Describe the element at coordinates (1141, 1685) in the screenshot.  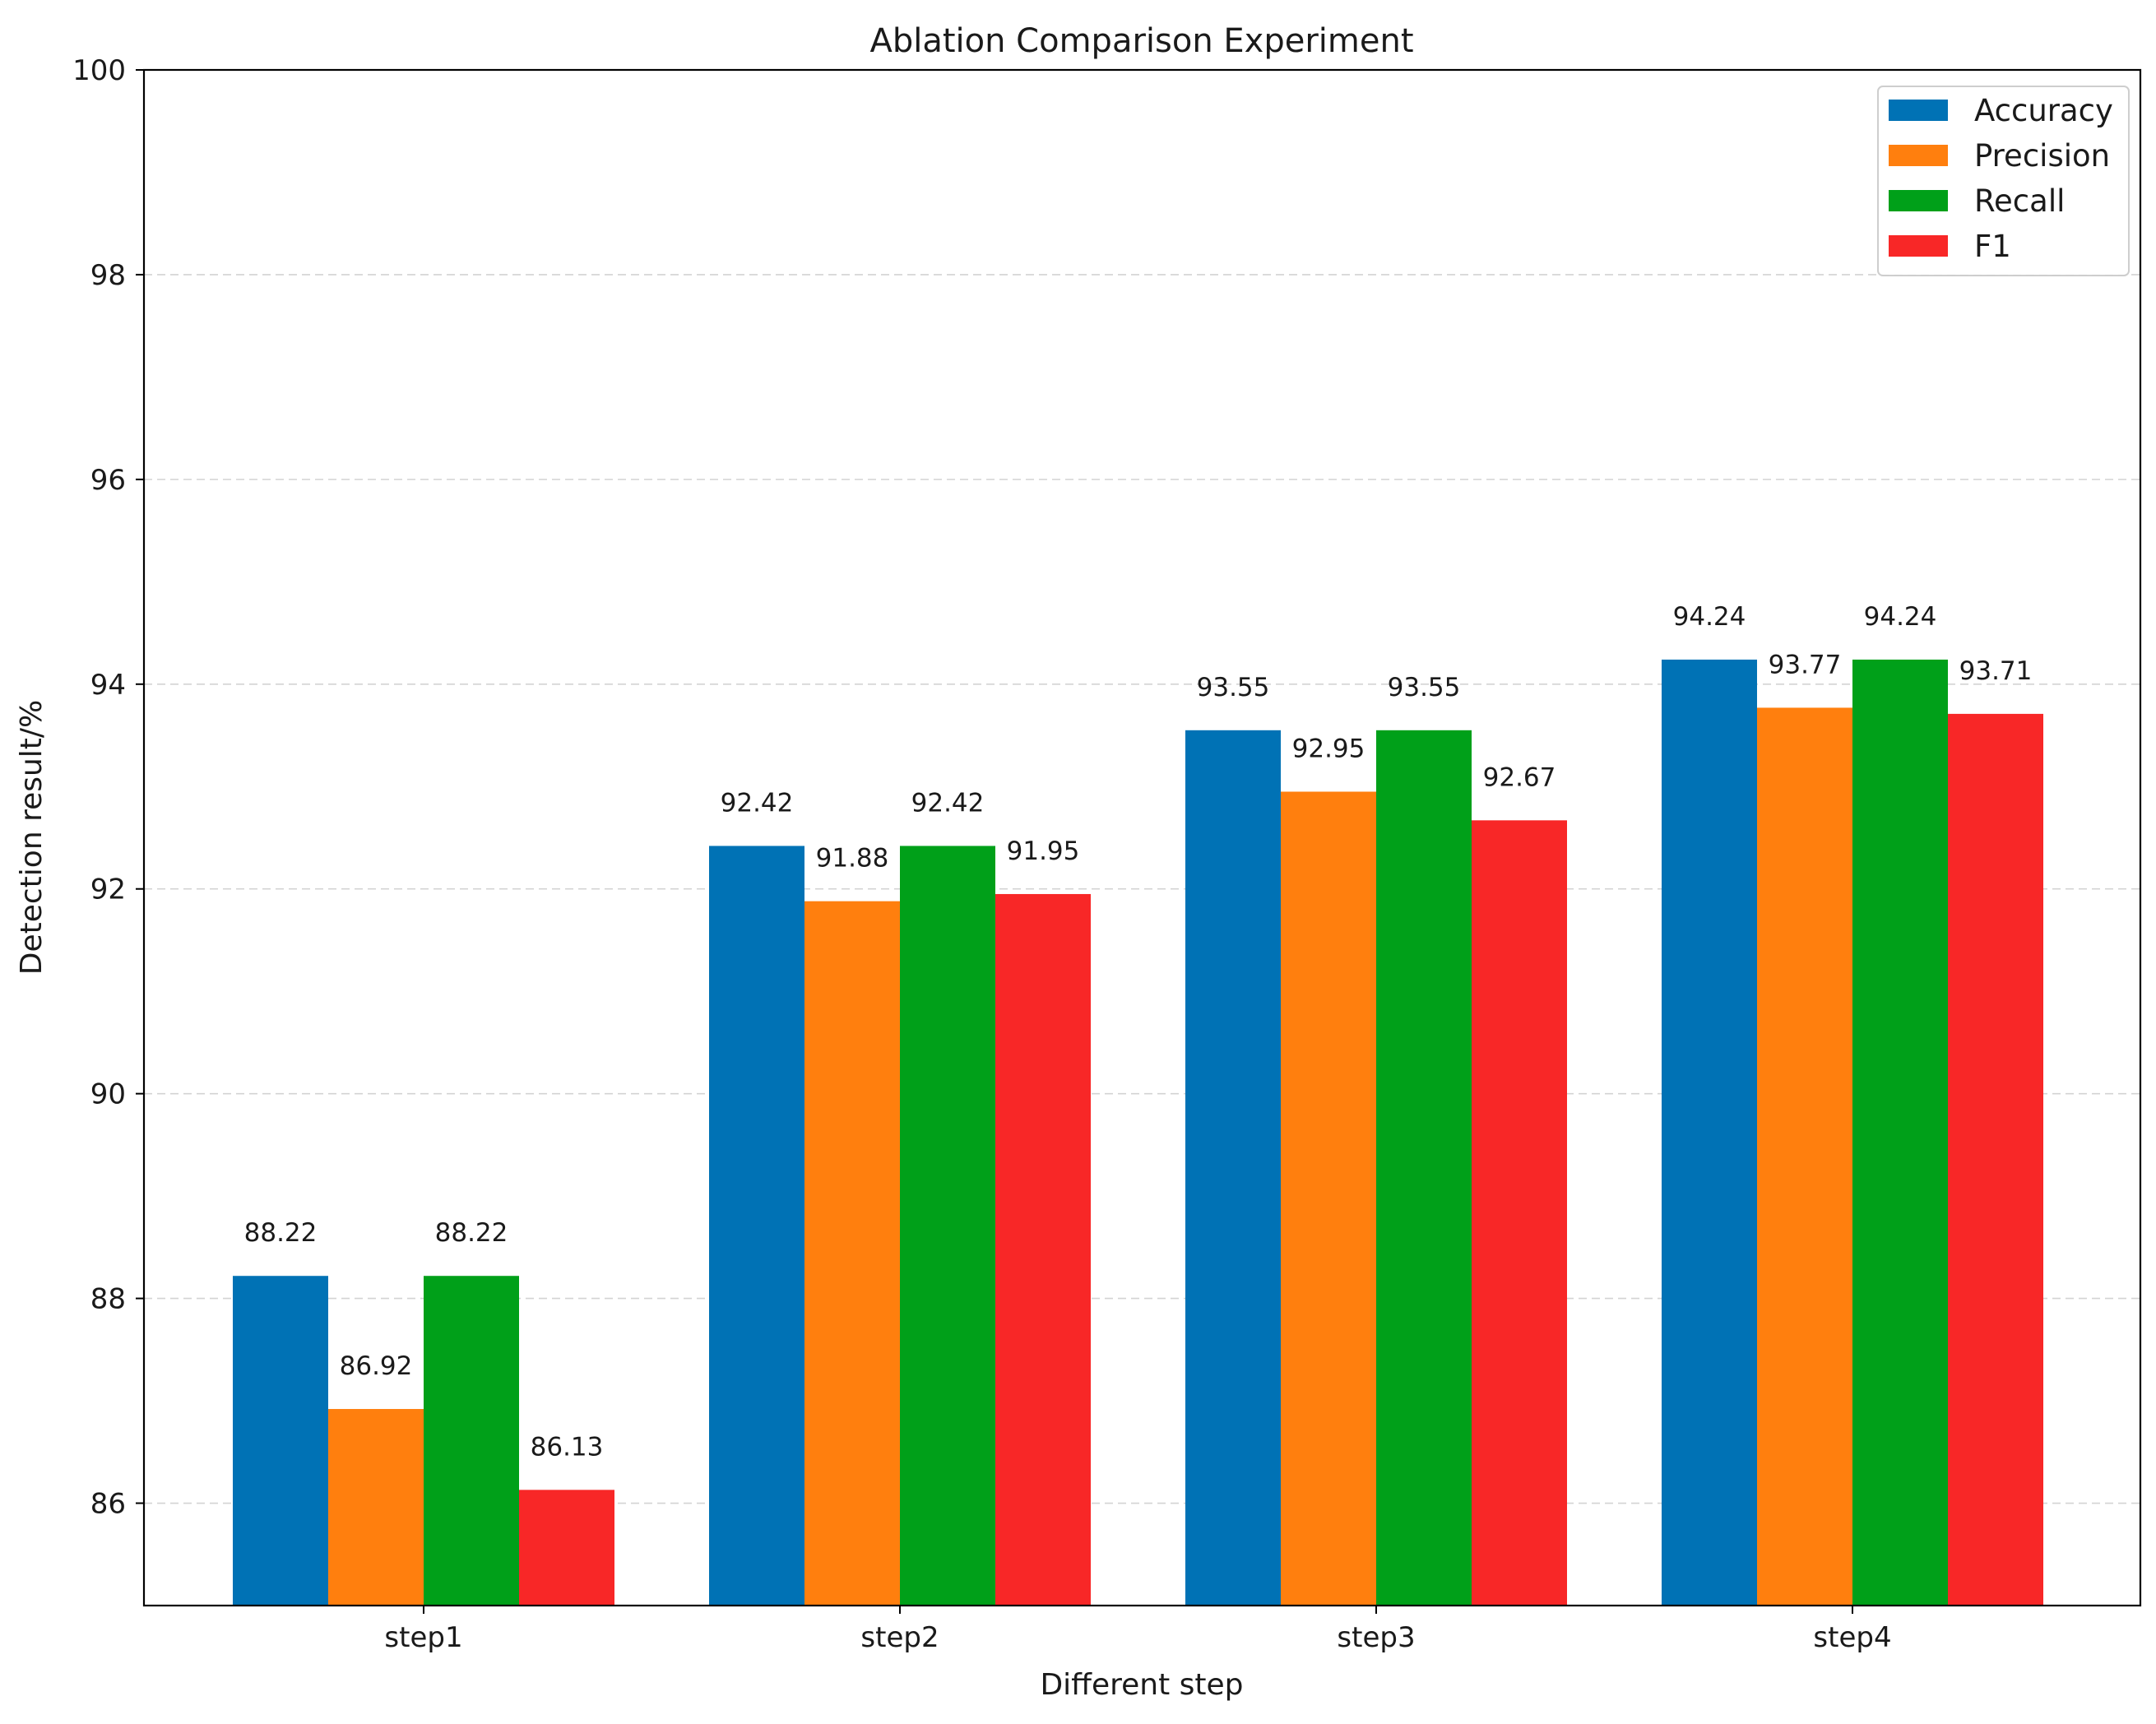
I see `x-axis-label: Different step` at that location.